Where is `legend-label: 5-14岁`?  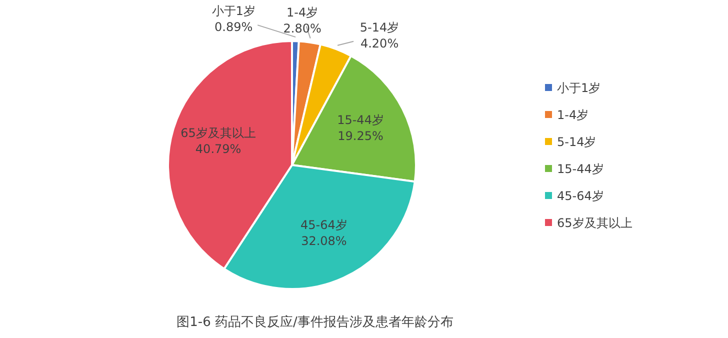 legend-label: 5-14岁 is located at coordinates (576, 142).